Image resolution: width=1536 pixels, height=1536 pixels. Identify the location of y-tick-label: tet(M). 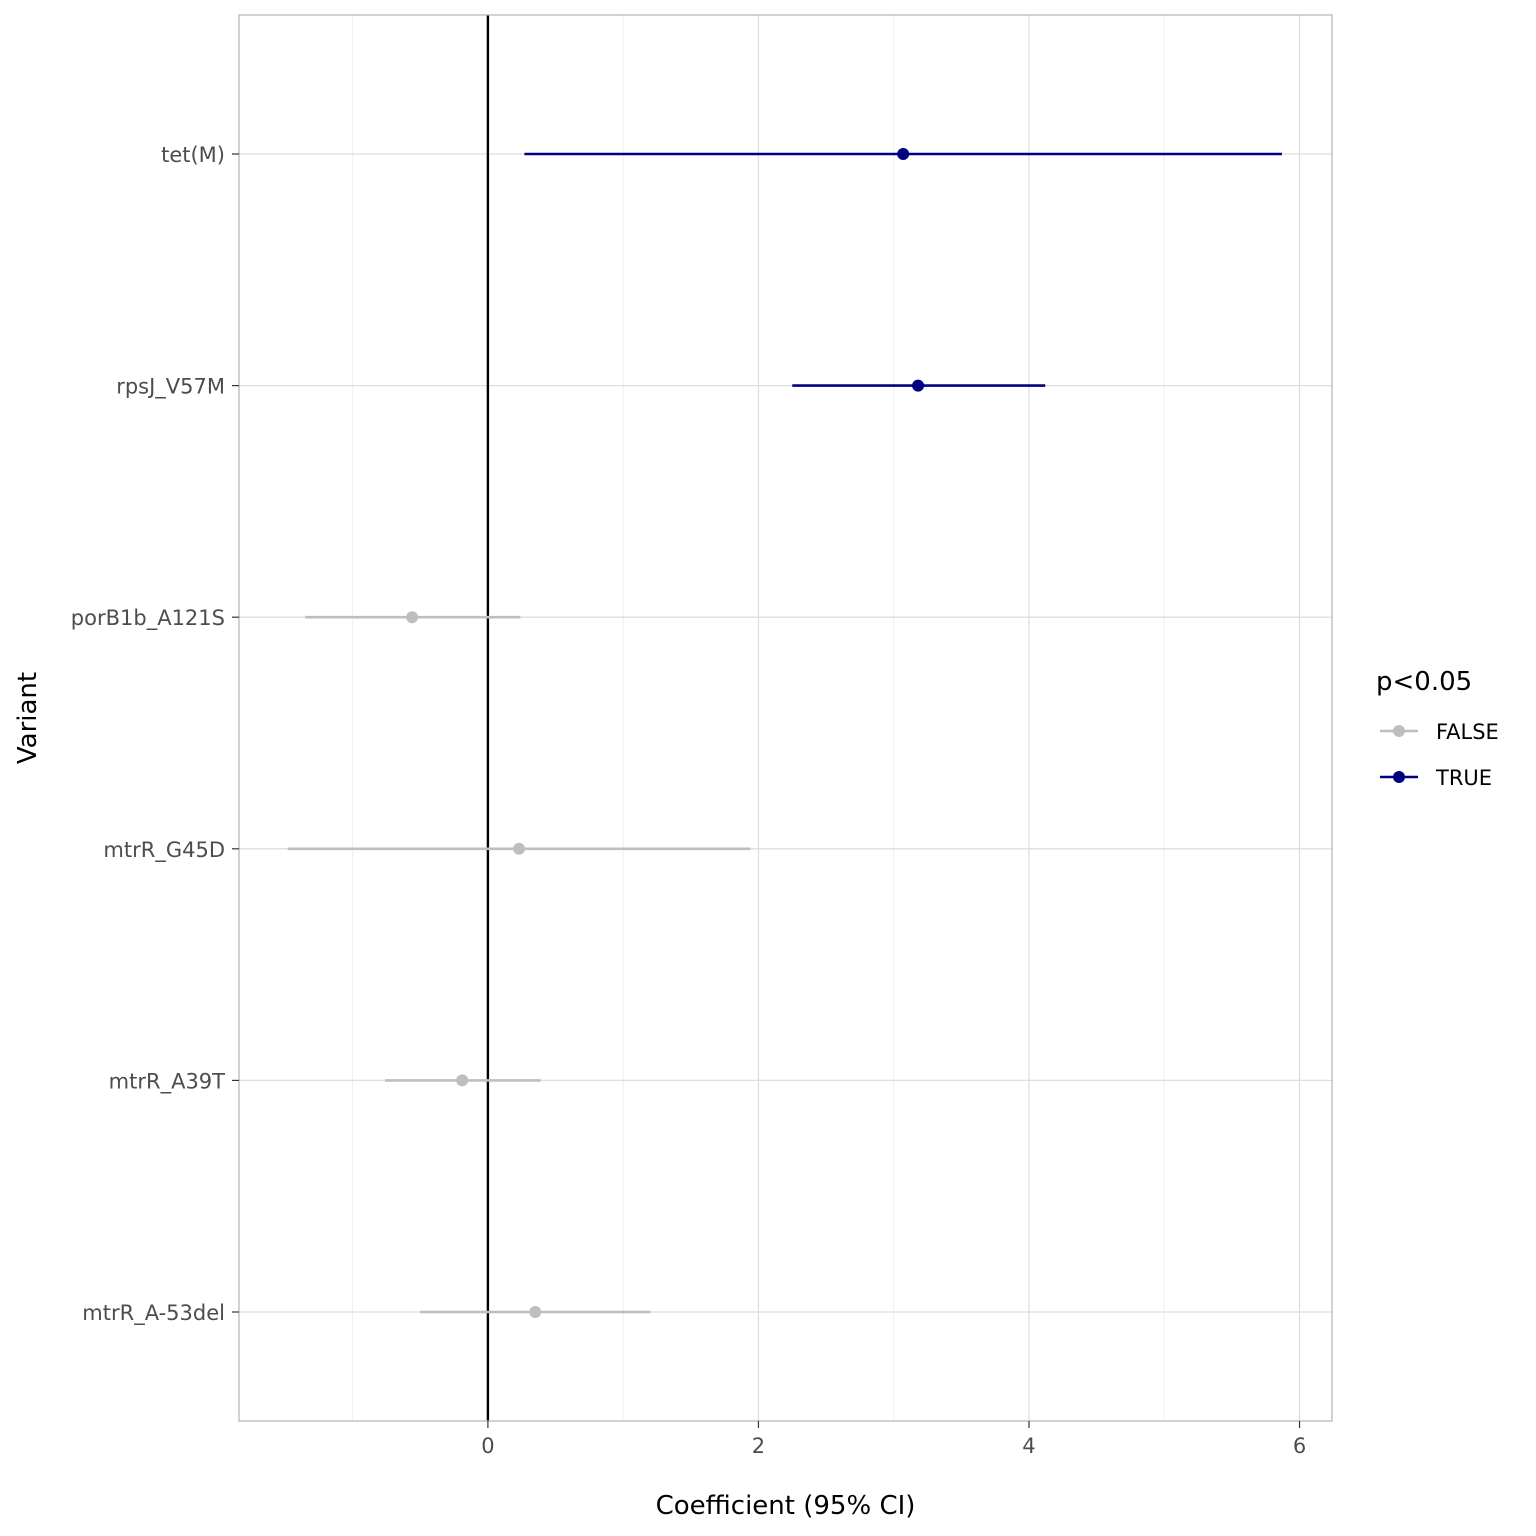
(193, 155).